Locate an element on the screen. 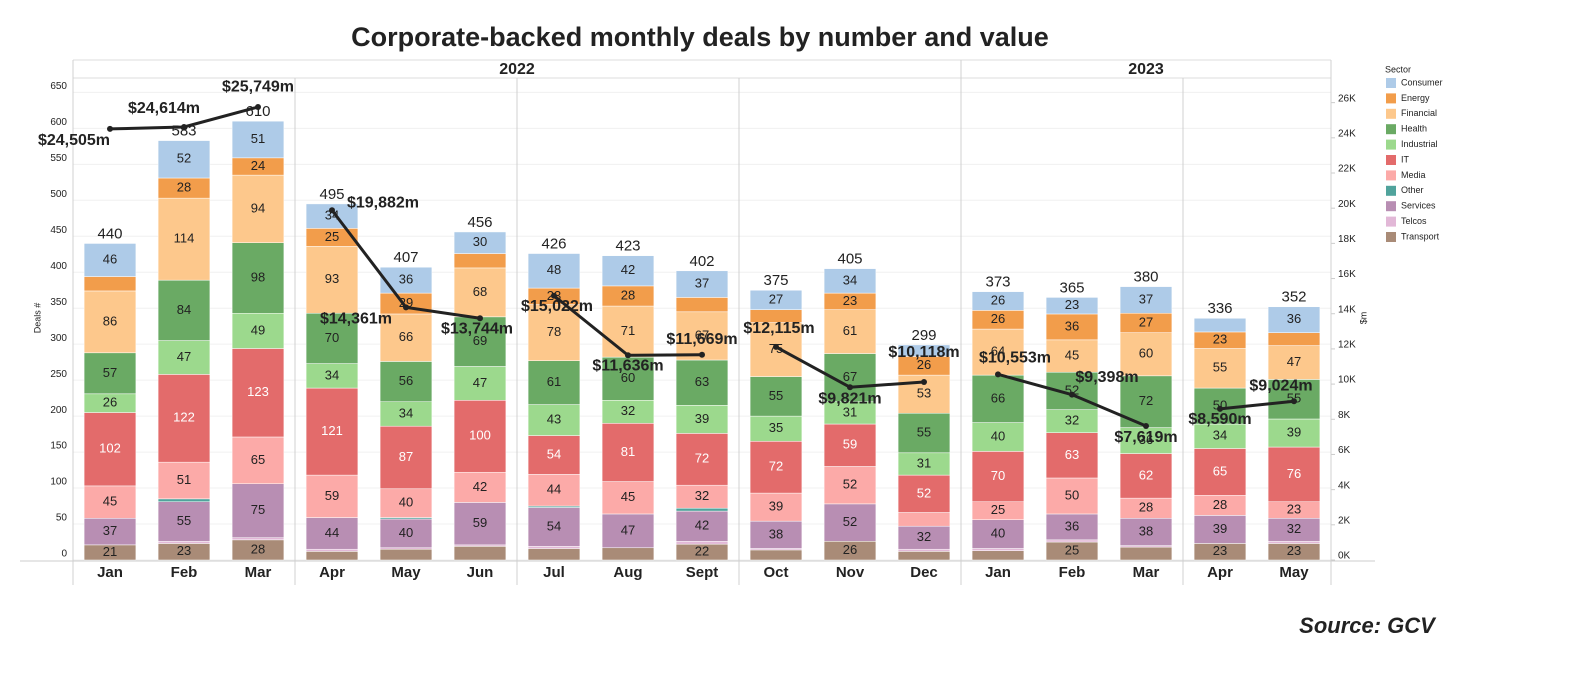 Image resolution: width=1579 pixels, height=678 pixels. segment-label: 32 is located at coordinates (1294, 528).